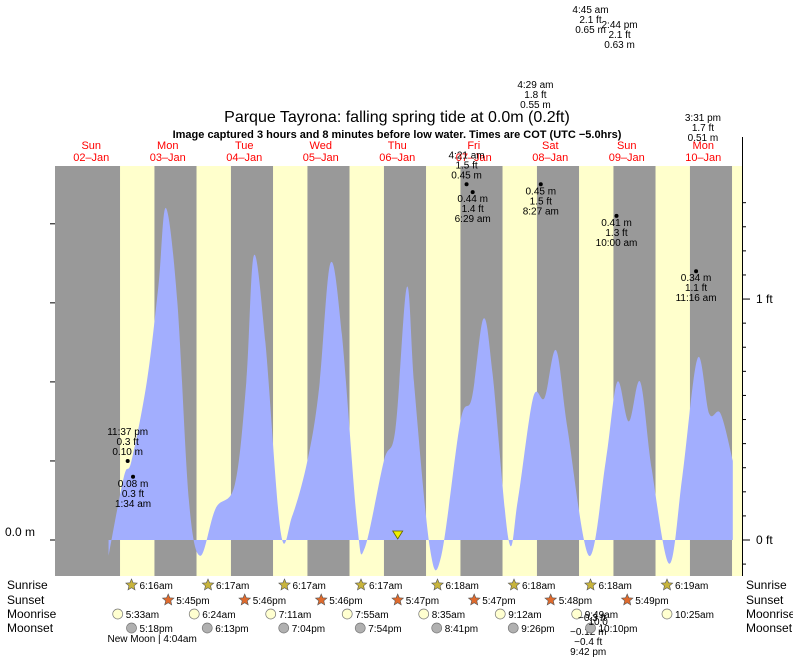 The height and width of the screenshot is (661, 793). What do you see at coordinates (575, 601) in the screenshot?
I see `sunset-time: 5:48pm` at bounding box center [575, 601].